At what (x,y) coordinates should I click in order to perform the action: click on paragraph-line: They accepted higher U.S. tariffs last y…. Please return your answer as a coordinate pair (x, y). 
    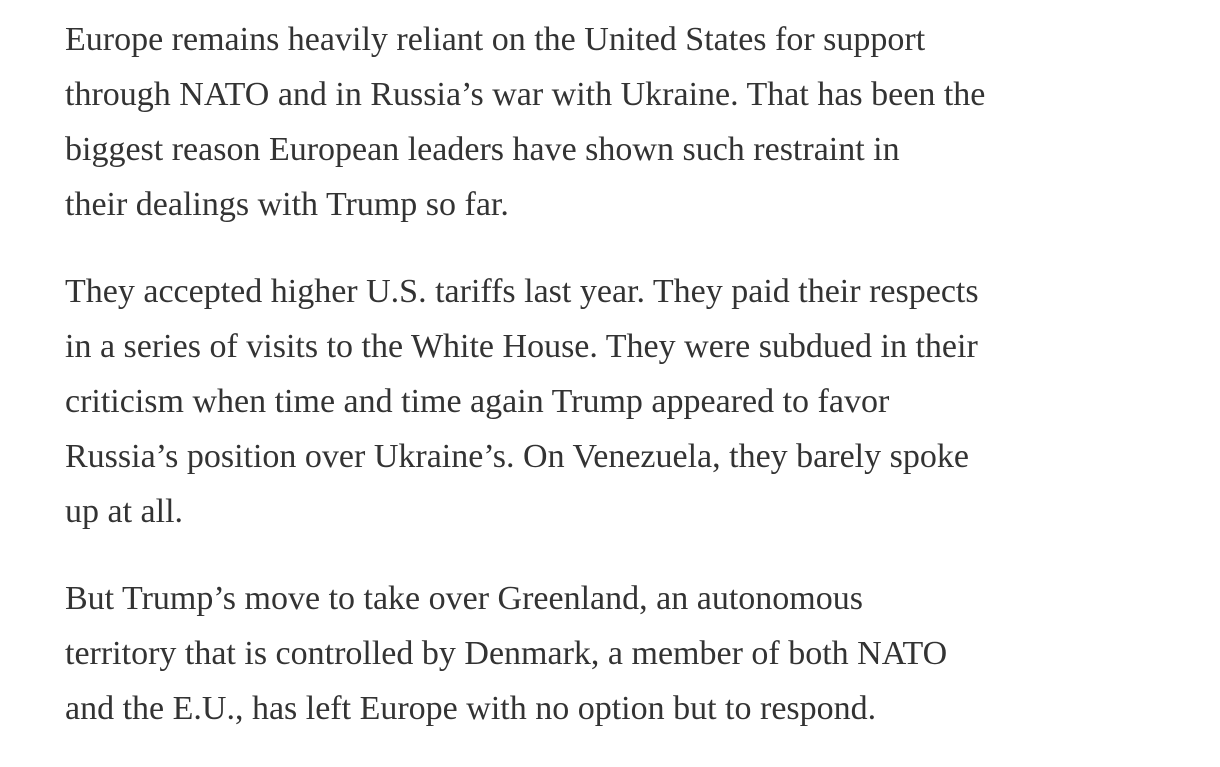
    Looking at the image, I should click on (522, 291).